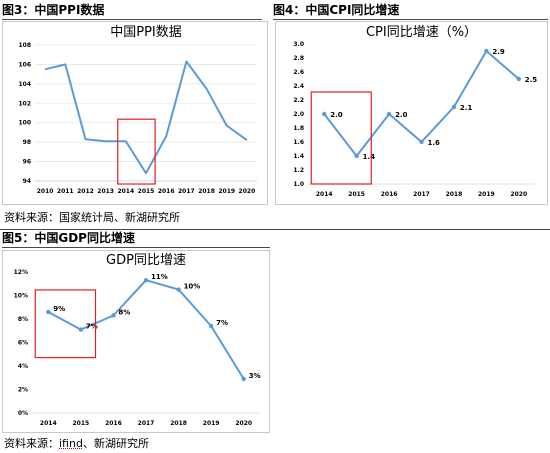  Describe the element at coordinates (23, 343) in the screenshot. I see `gdp-y-tick-label: 6%` at that location.